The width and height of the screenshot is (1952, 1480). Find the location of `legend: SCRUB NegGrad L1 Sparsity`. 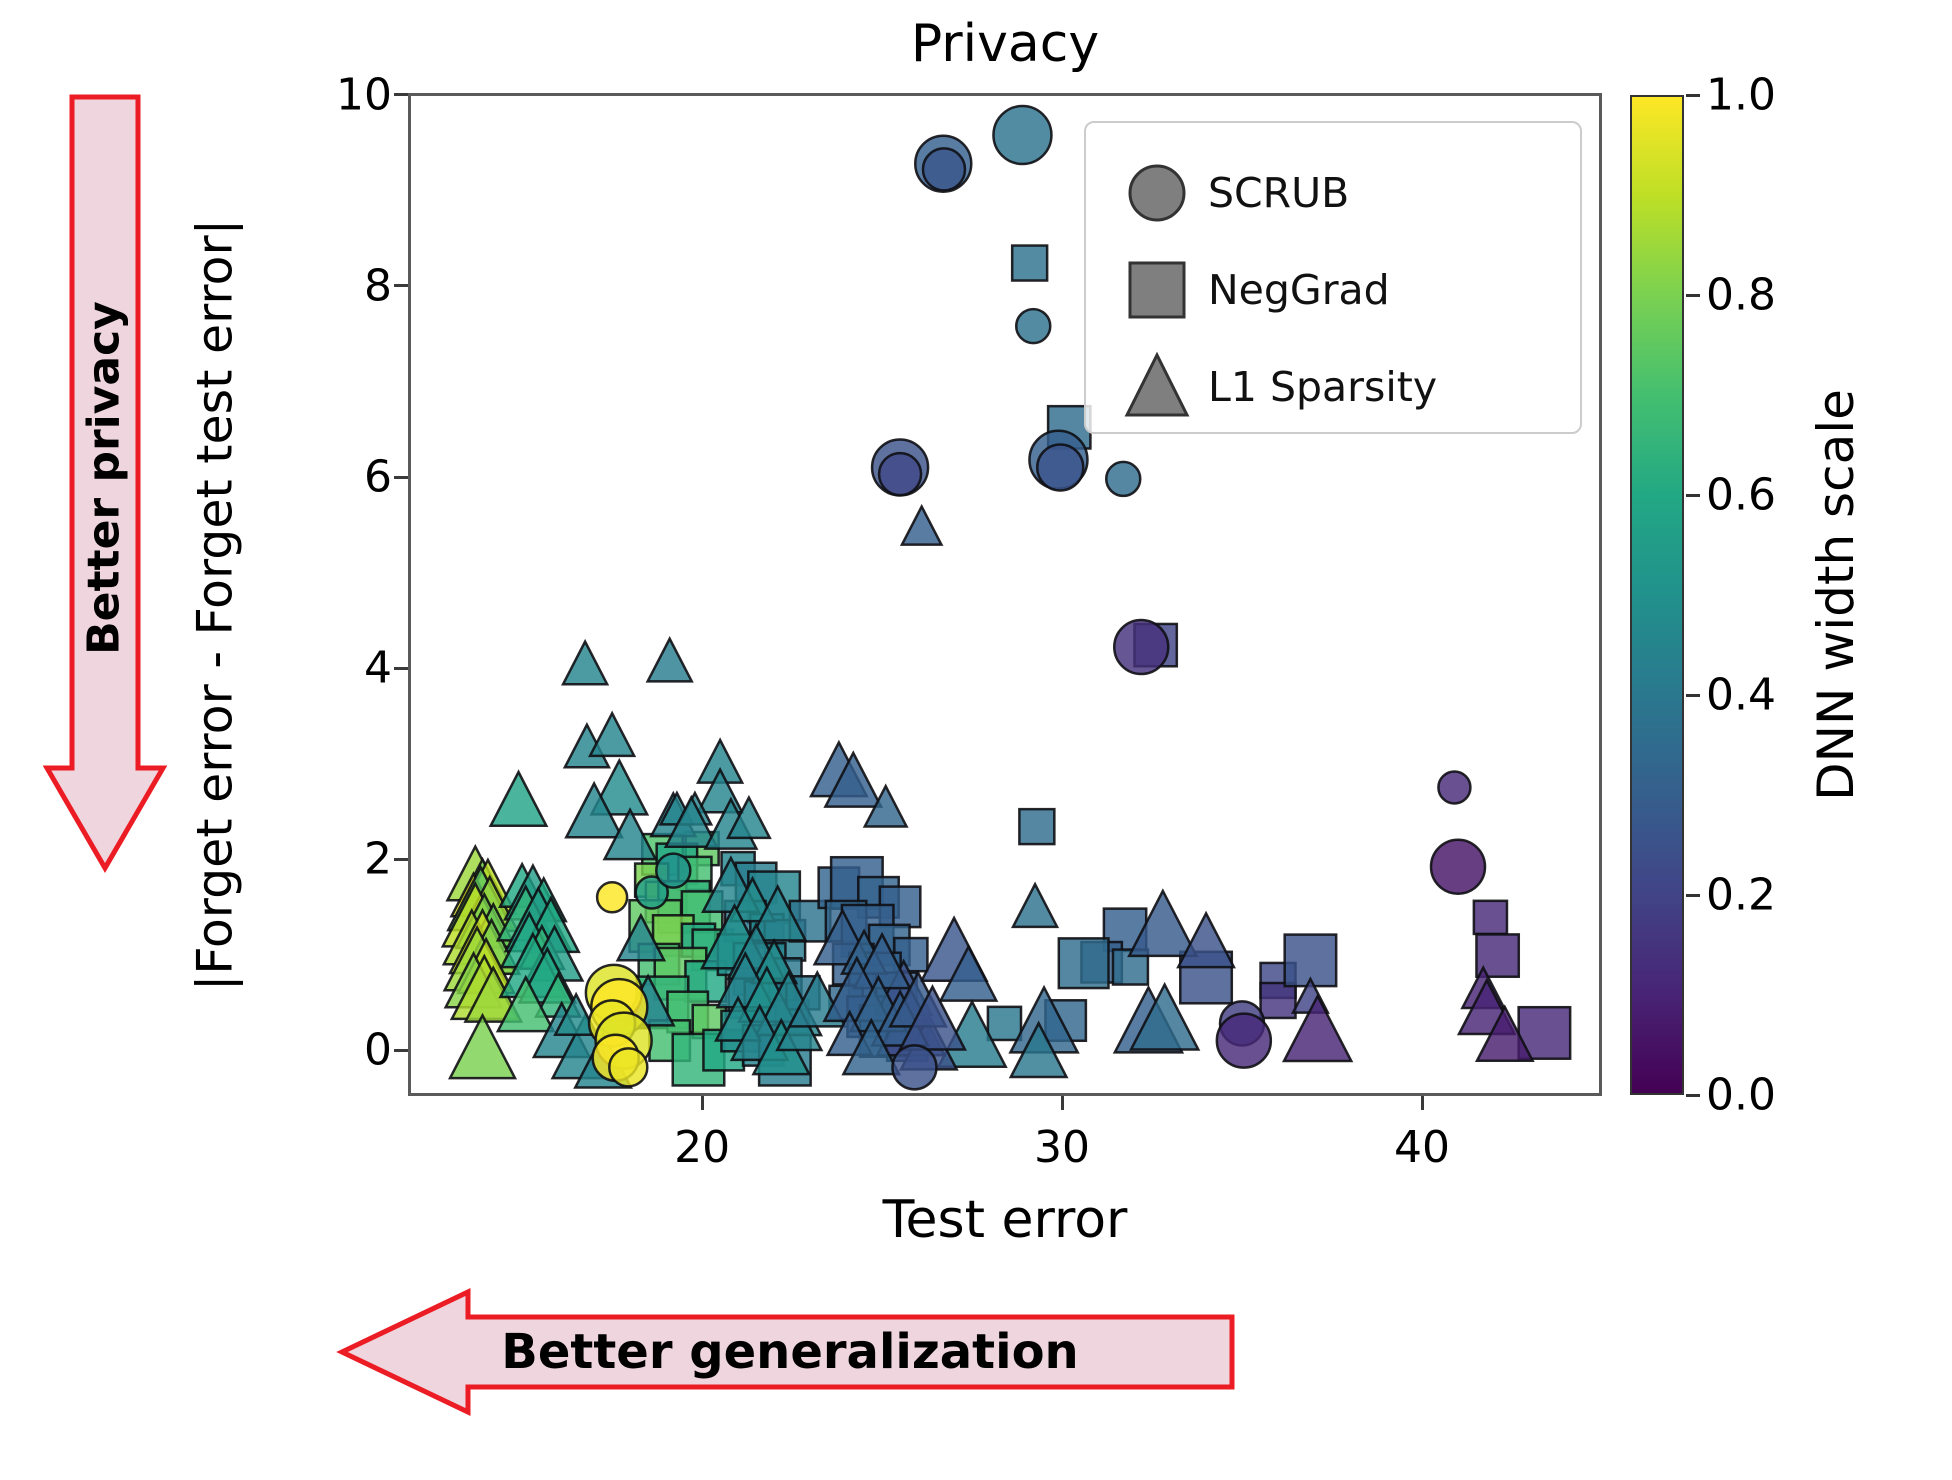

legend: SCRUB NegGrad L1 Sparsity is located at coordinates (1333, 277).